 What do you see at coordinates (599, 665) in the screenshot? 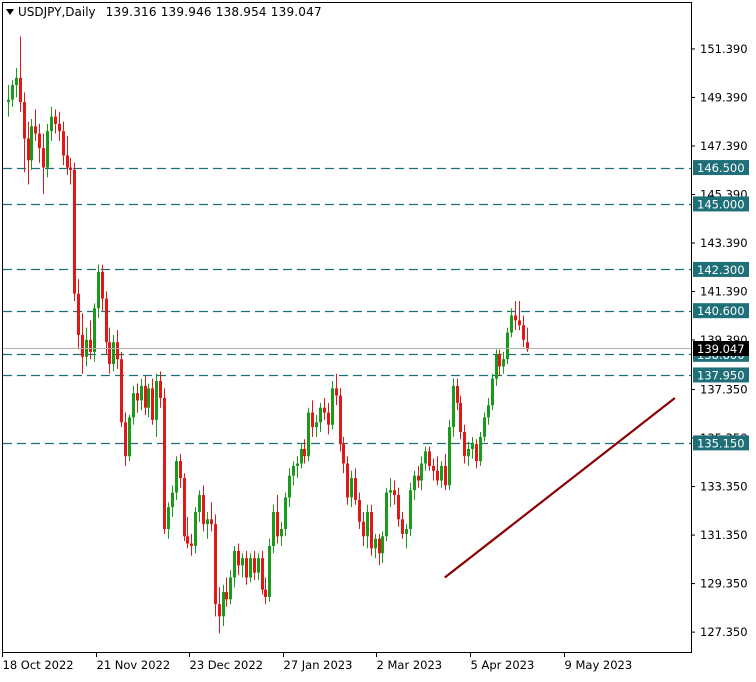
I see `x-tick-label: 9 May 2023` at bounding box center [599, 665].